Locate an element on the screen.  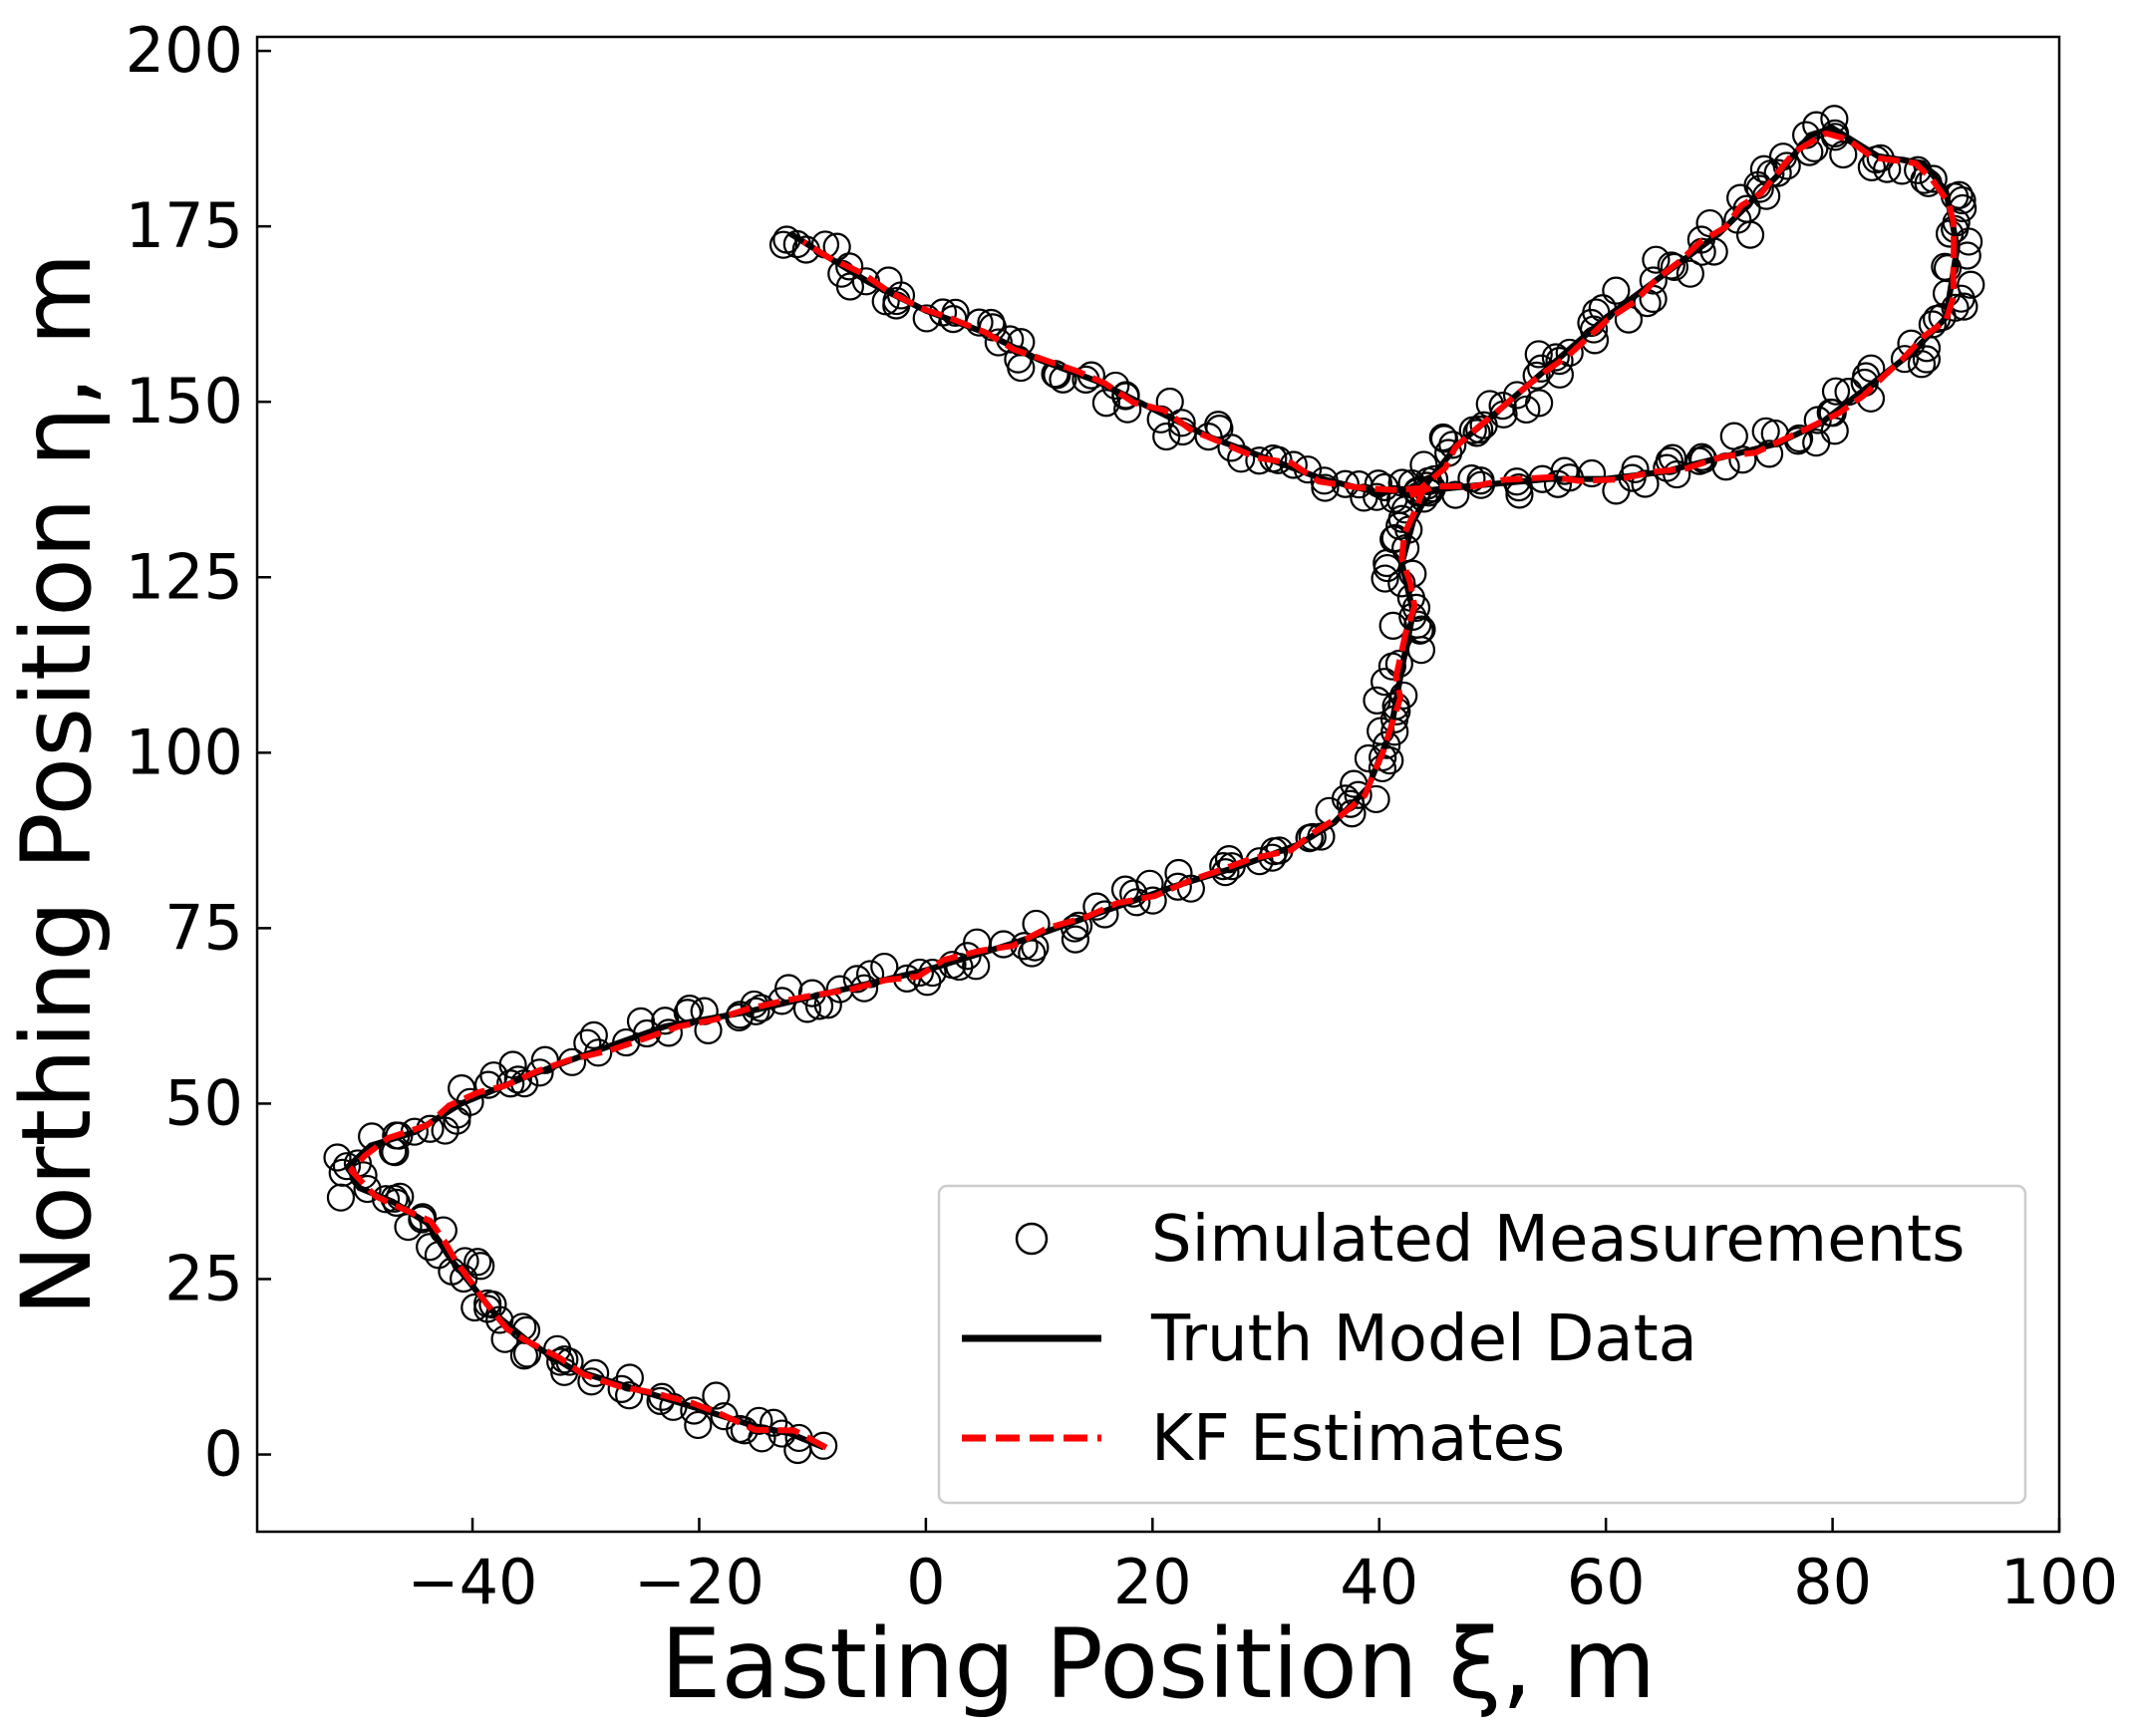
x-tick-label: −20 is located at coordinates (699, 1582).